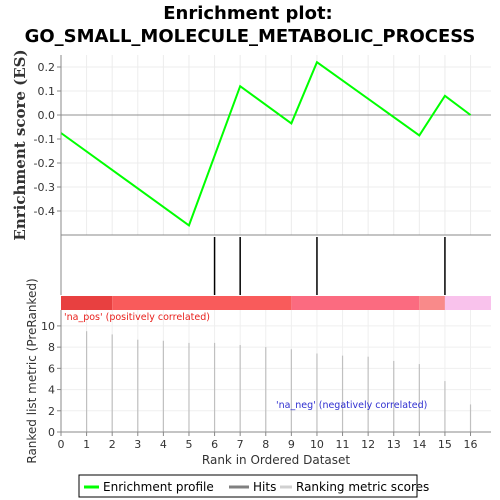  What do you see at coordinates (47, 67) in the screenshot?
I see `es-y-tick-label: 0.2` at bounding box center [47, 67].